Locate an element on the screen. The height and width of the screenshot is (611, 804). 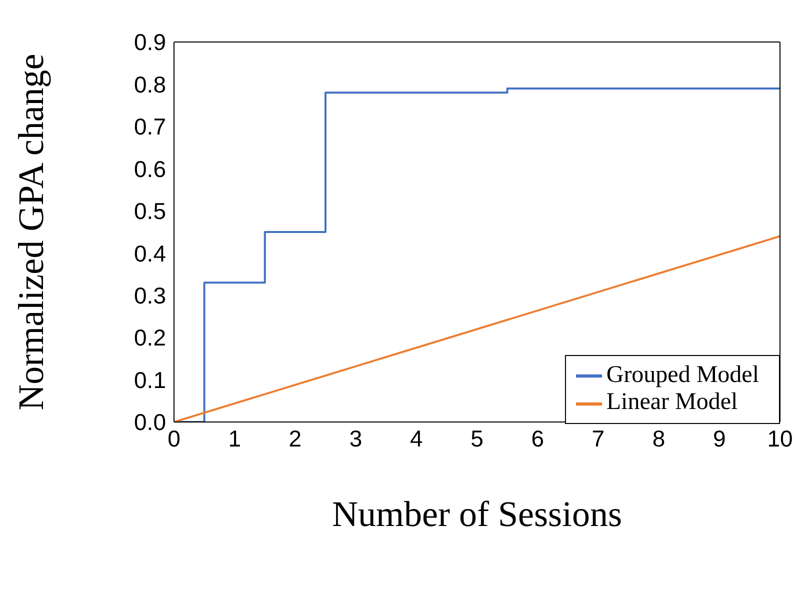
y-tick-label: 0.5 is located at coordinates (150, 211).